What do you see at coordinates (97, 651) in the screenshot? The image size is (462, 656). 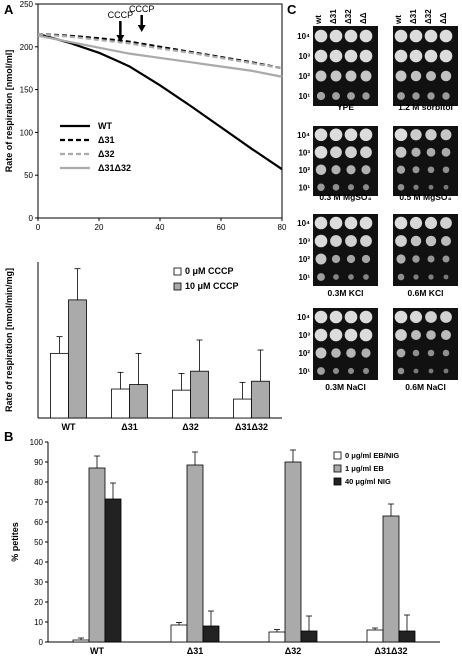 I see `category-label: WT` at bounding box center [97, 651].